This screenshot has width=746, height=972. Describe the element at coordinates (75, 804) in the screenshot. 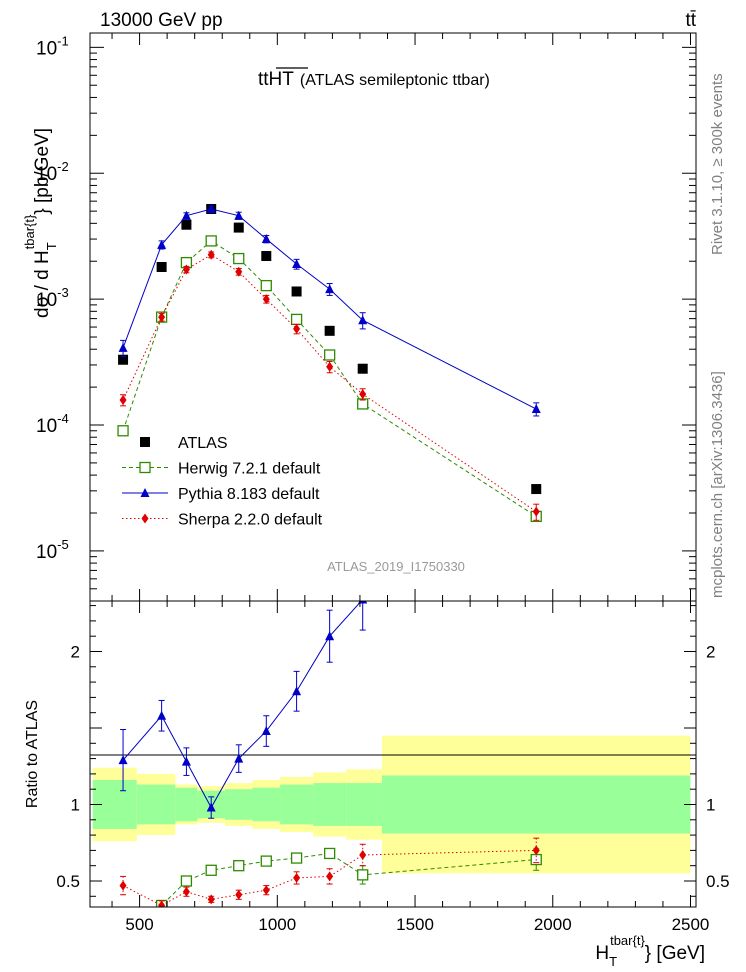

I see `ratio-y-tick-label-left: 1` at that location.